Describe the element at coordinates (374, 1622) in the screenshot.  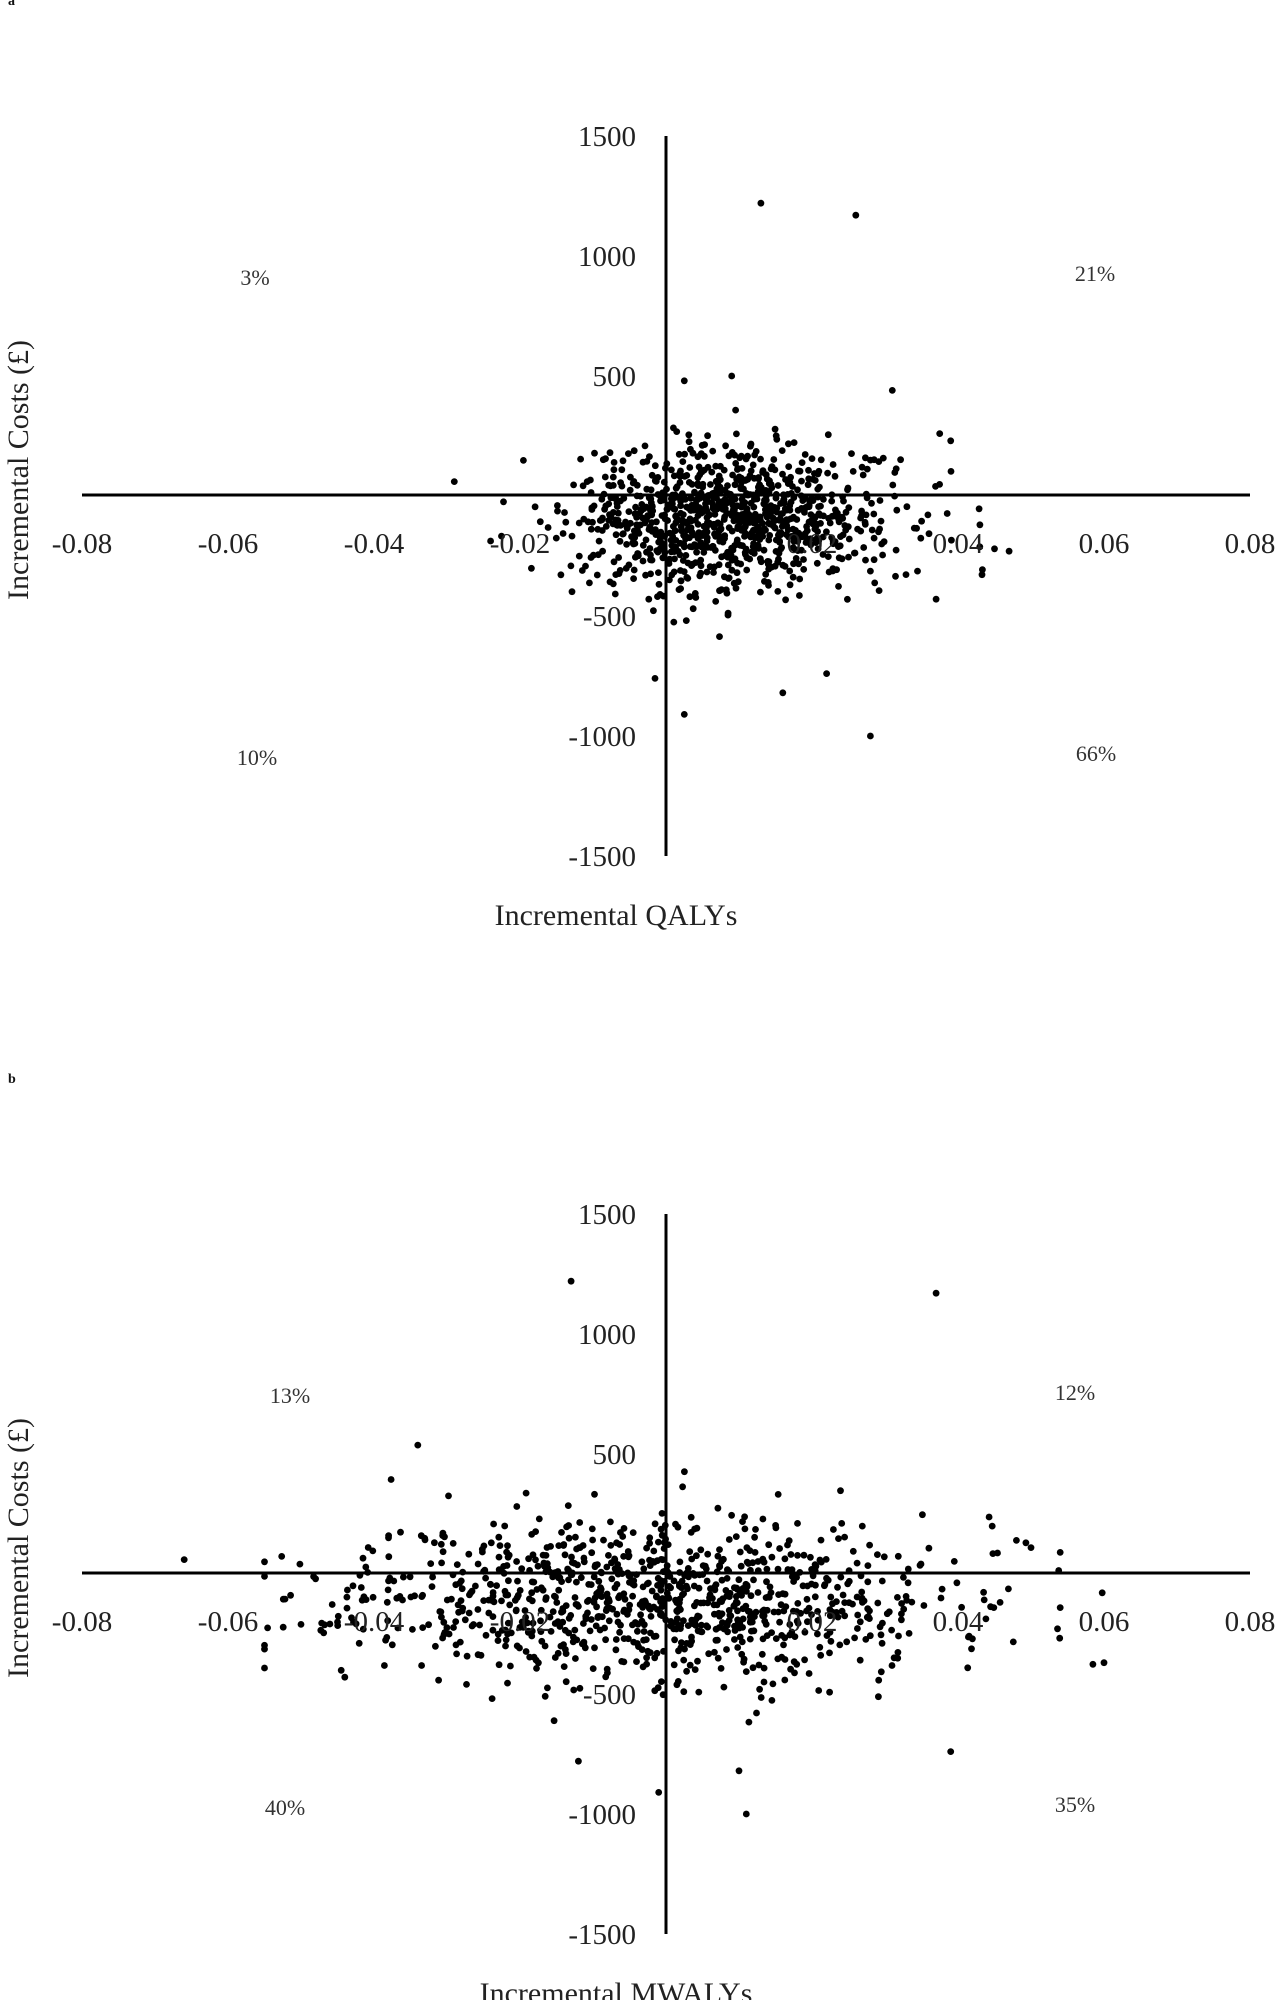
I see `x-tick-label: -0.04` at that location.